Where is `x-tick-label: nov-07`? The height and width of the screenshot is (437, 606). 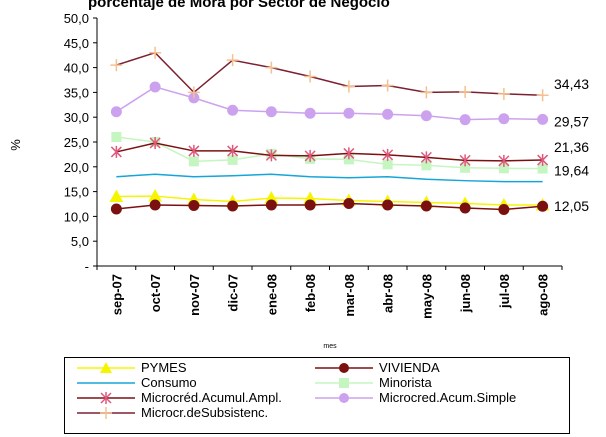 x-tick-label: nov-07 is located at coordinates (194, 295).